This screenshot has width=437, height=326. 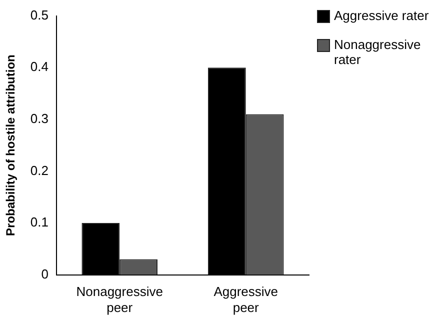 I want to click on y-tick-label: 0.3, so click(x=39, y=118).